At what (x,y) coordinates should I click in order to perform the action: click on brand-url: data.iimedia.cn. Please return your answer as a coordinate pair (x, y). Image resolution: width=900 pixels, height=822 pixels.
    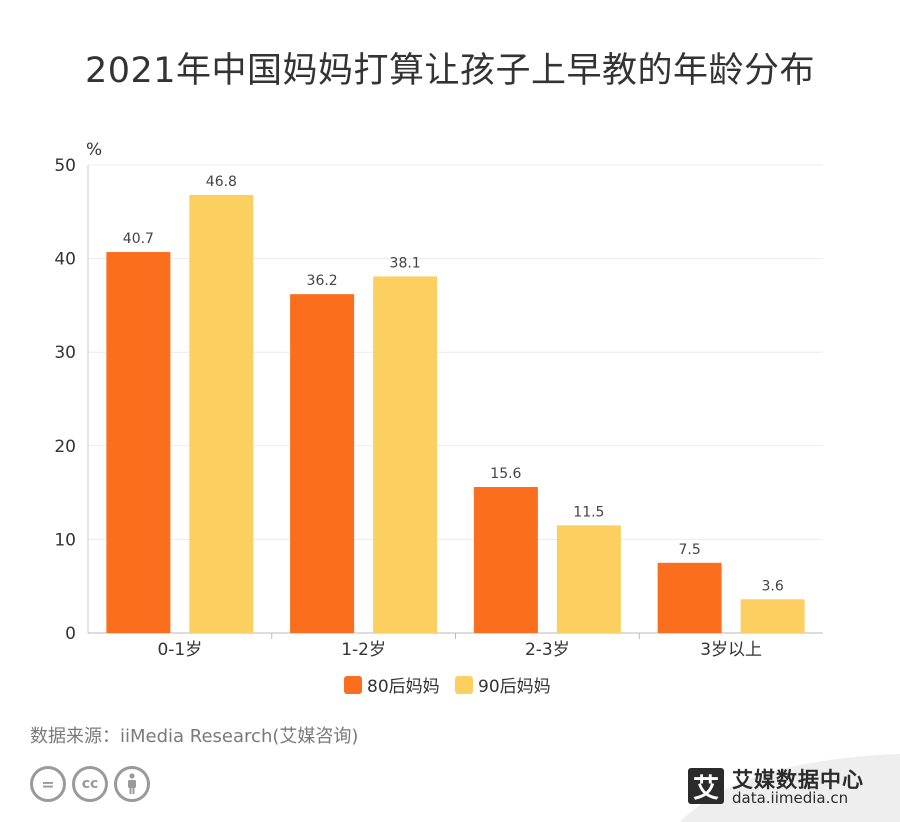
    Looking at the image, I should click on (790, 798).